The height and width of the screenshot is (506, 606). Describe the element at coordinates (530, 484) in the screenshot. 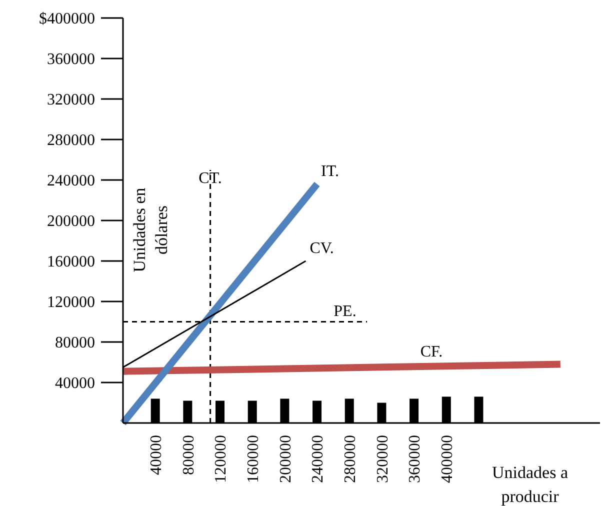

I see `x-axis-title: Unidades a producir` at that location.